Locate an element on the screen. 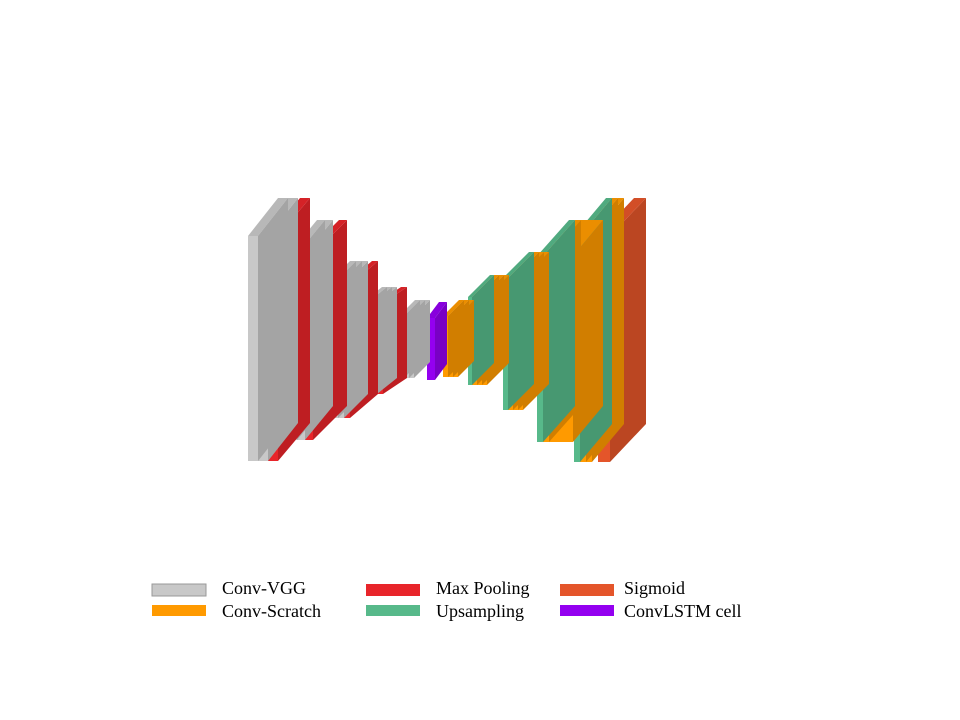 The height and width of the screenshot is (720, 960). legend-label-convlstm: ConvLSTM cell is located at coordinates (683, 611).